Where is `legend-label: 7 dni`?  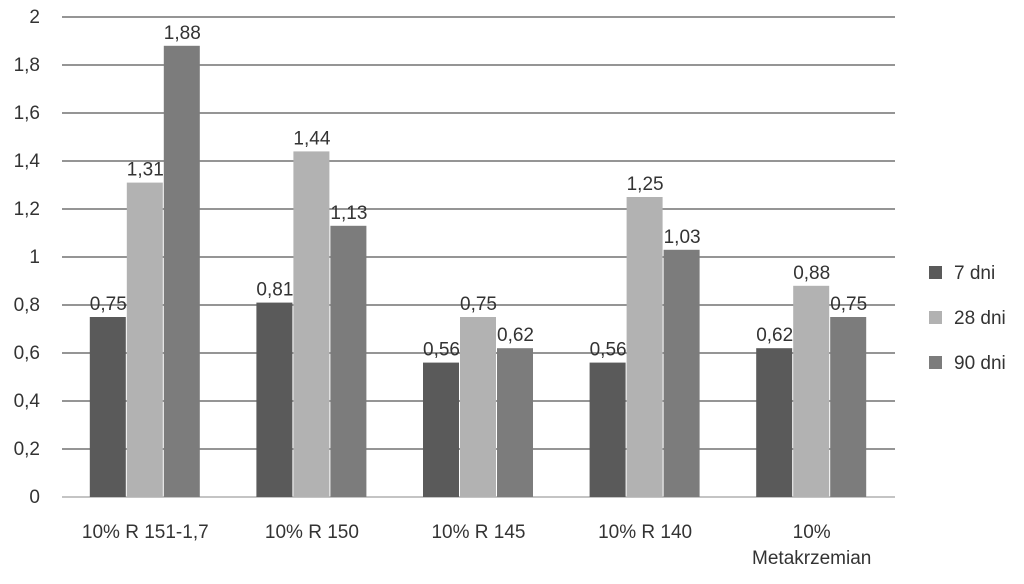
legend-label: 7 dni is located at coordinates (974, 273).